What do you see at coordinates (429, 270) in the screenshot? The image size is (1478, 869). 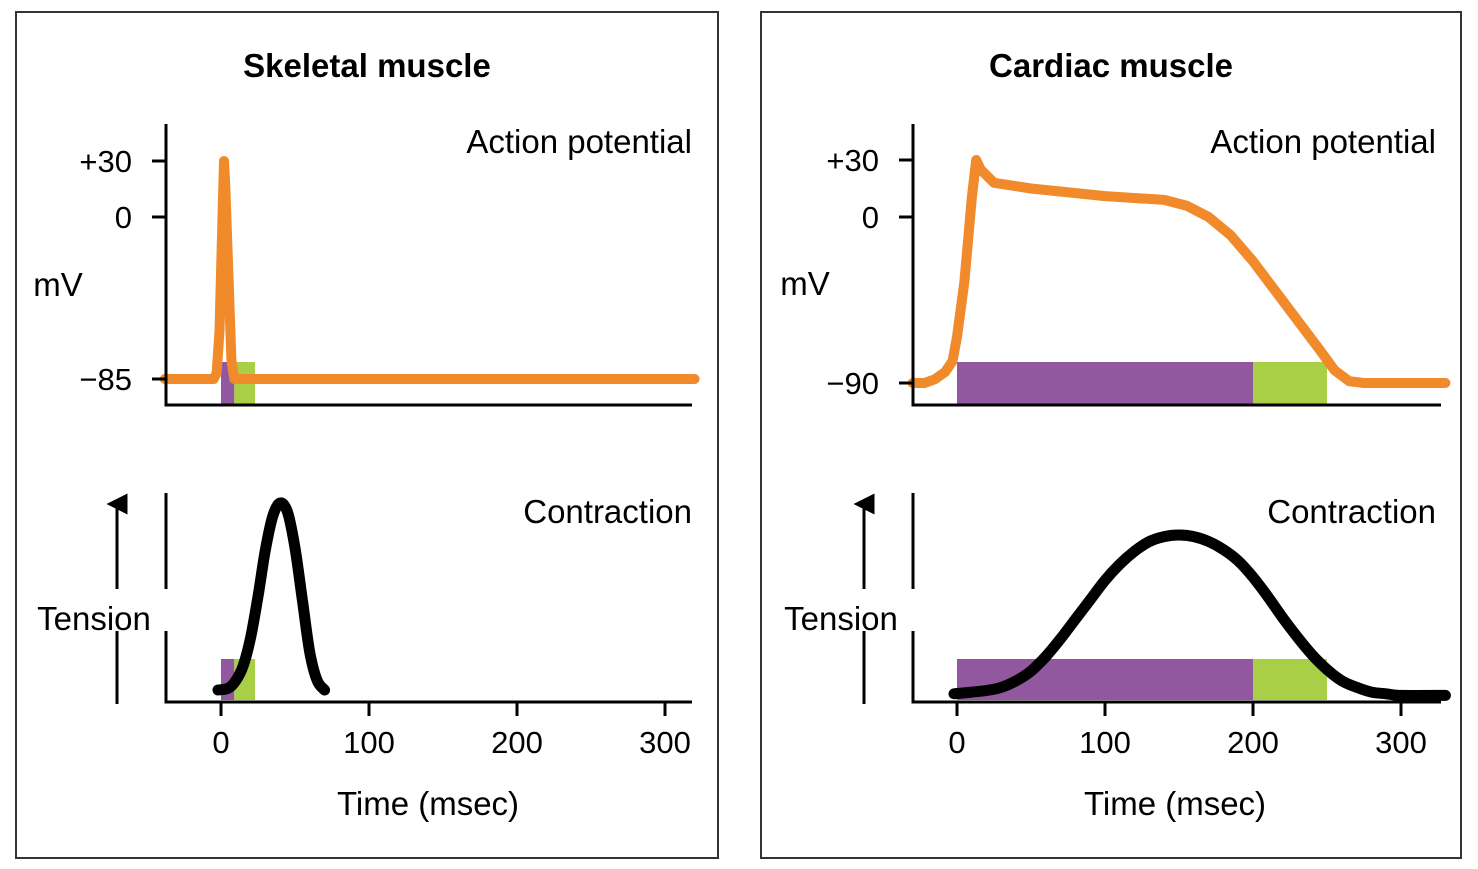 I see `left-action-potential-line` at bounding box center [429, 270].